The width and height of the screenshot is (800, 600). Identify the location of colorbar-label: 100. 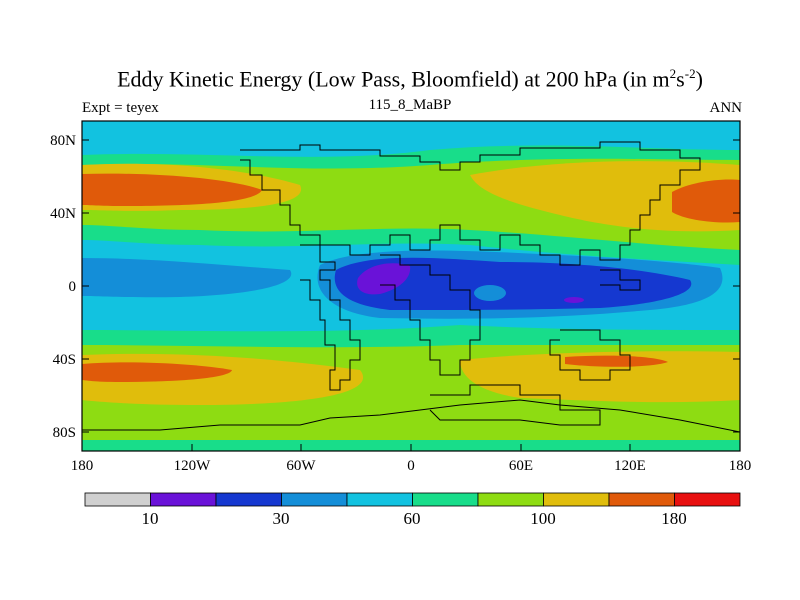
(543, 518).